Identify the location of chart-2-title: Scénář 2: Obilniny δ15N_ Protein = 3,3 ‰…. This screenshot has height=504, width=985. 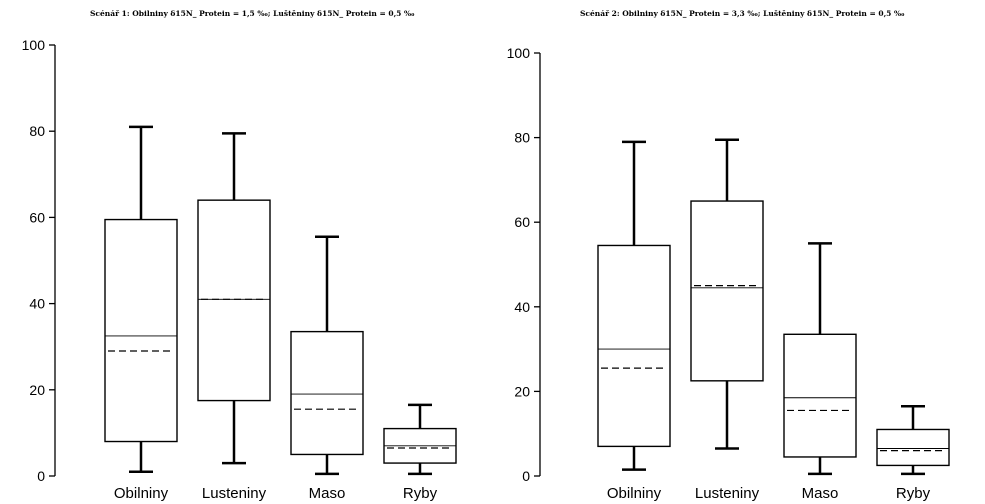
(742, 13).